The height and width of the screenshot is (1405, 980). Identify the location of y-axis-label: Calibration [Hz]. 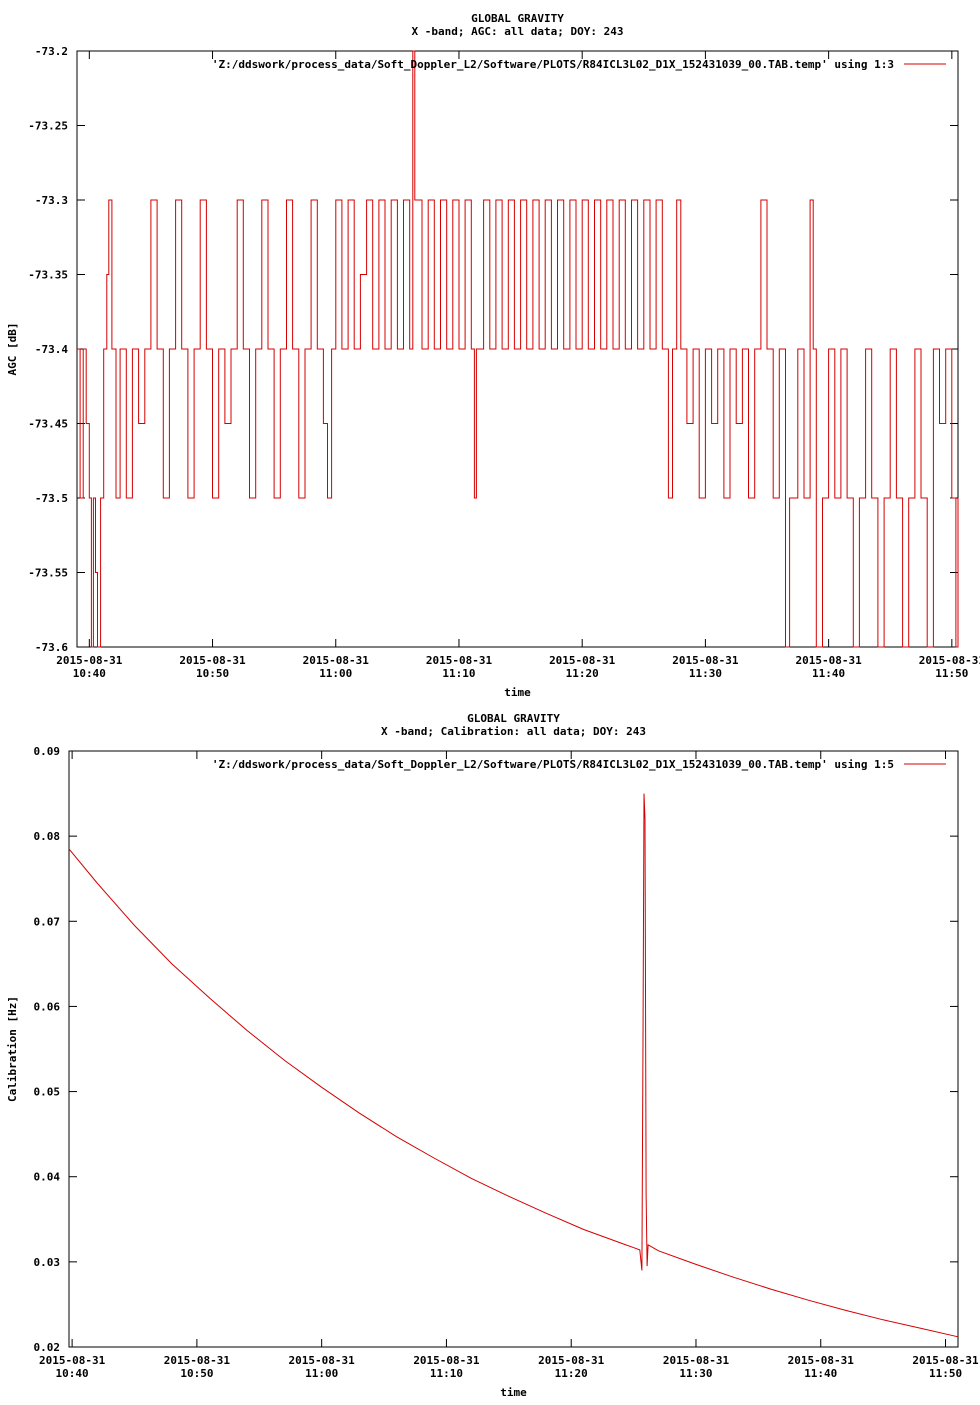
(12, 1049).